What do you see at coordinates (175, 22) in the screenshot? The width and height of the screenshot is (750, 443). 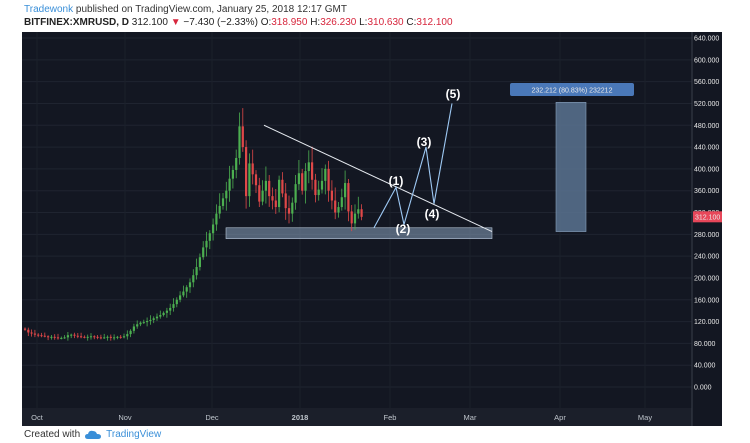 I see `change-arrow: ▼` at bounding box center [175, 22].